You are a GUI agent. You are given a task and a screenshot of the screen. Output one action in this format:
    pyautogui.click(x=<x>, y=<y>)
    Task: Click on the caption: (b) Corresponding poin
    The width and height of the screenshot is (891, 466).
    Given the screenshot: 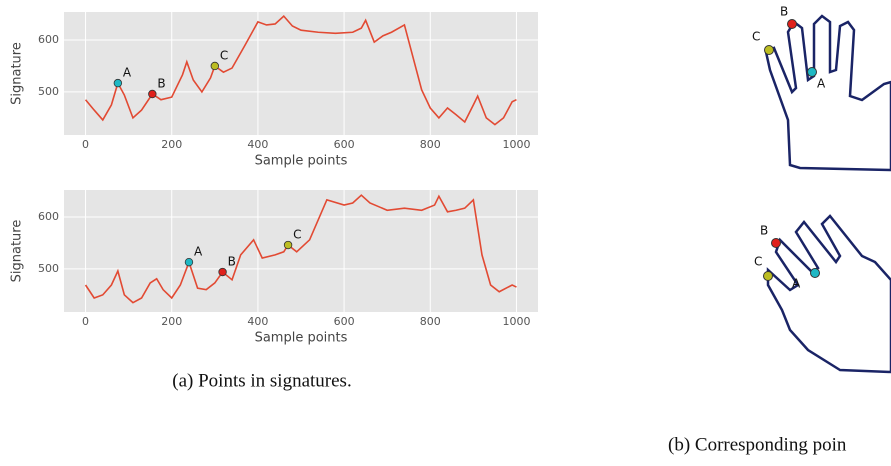 What is the action you would take?
    pyautogui.click(x=757, y=444)
    